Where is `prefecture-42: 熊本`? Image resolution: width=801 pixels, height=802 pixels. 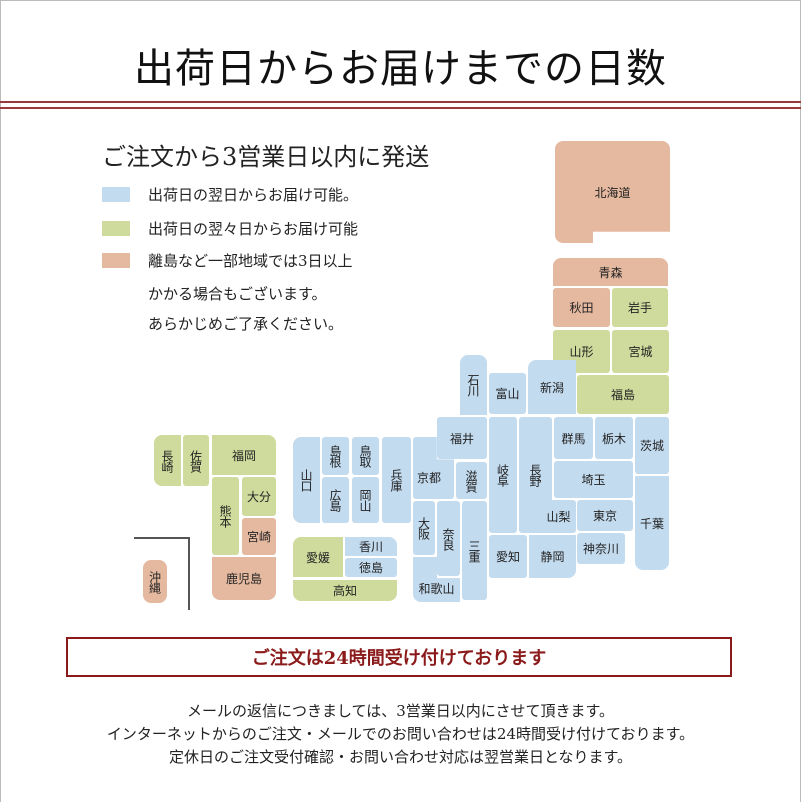 prefecture-42: 熊本 is located at coordinates (225, 516).